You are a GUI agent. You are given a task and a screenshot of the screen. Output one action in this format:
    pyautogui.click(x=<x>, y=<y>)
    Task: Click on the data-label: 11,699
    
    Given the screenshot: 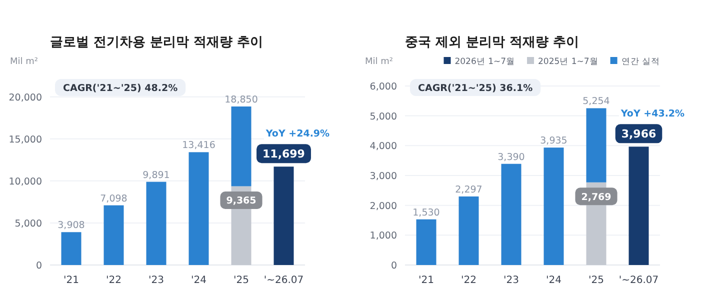 What is the action you would take?
    pyautogui.click(x=283, y=154)
    